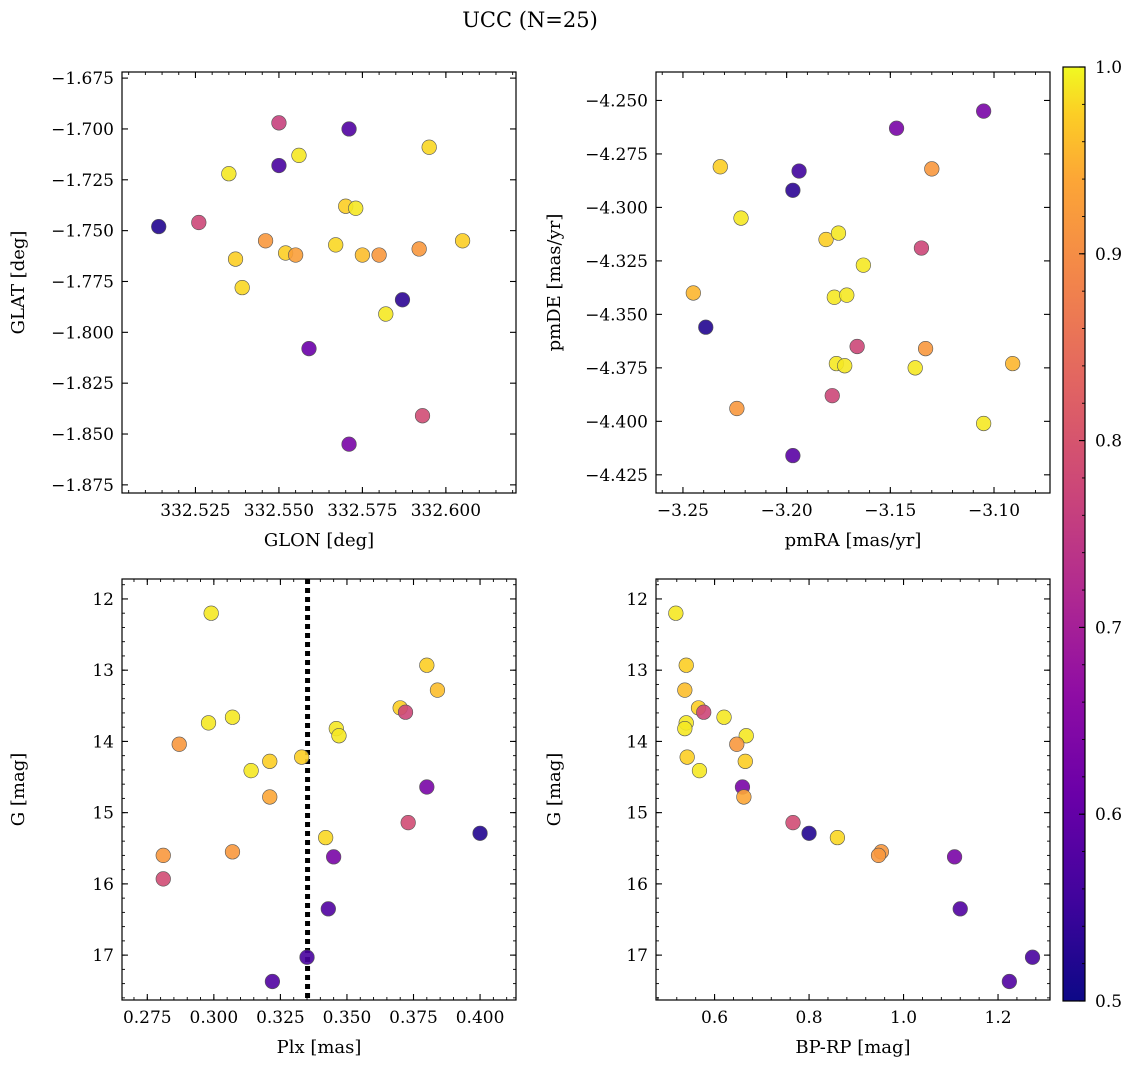 The height and width of the screenshot is (1067, 1136). Describe the element at coordinates (998, 1018) in the screenshot. I see `x-tick-label: 1.2` at that location.